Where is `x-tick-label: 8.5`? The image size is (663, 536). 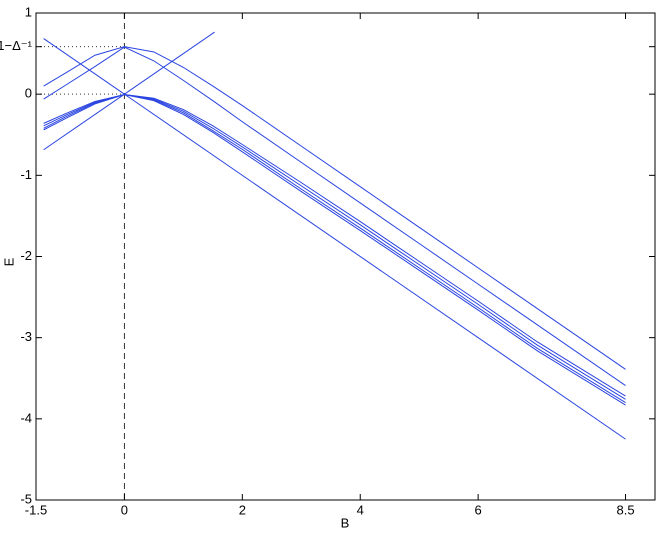 x-tick-label: 8.5 is located at coordinates (625, 509).